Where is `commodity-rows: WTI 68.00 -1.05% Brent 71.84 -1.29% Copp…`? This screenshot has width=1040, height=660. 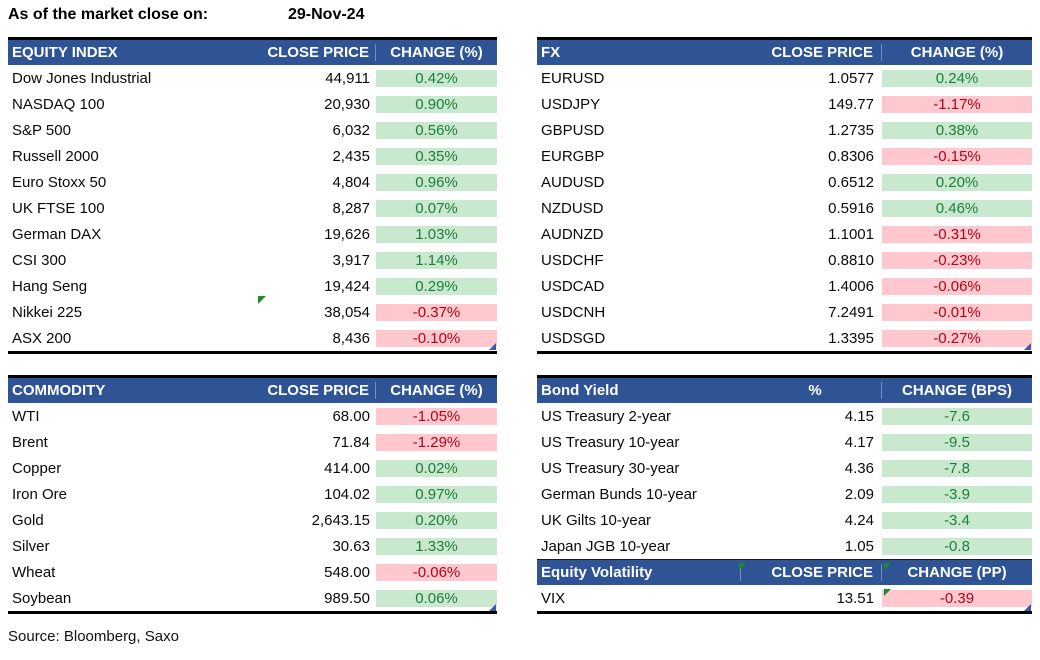 commodity-rows: WTI 68.00 -1.05% Brent 71.84 -1.29% Copp… is located at coordinates (252, 507).